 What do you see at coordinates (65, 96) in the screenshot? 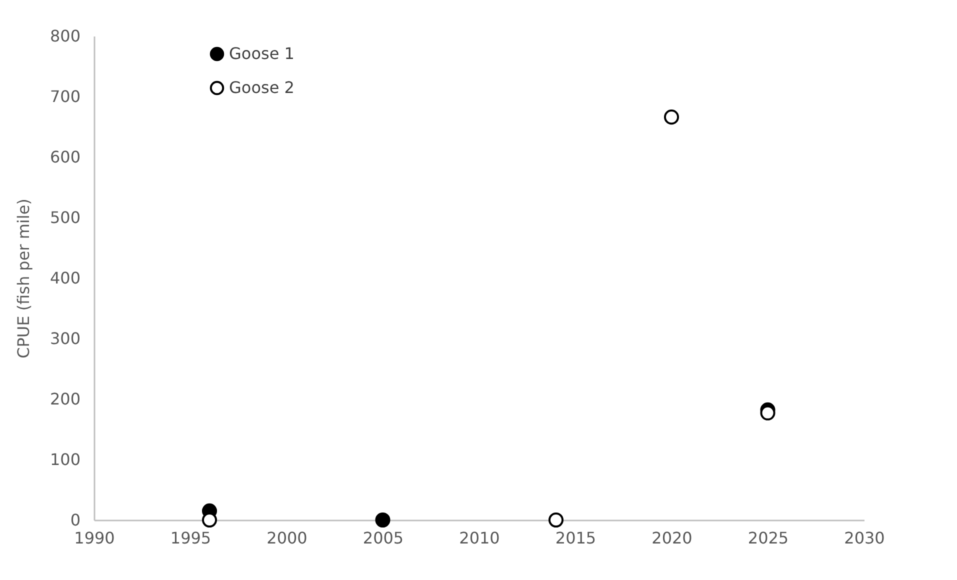
I see `y-tick-label: 700` at bounding box center [65, 96].